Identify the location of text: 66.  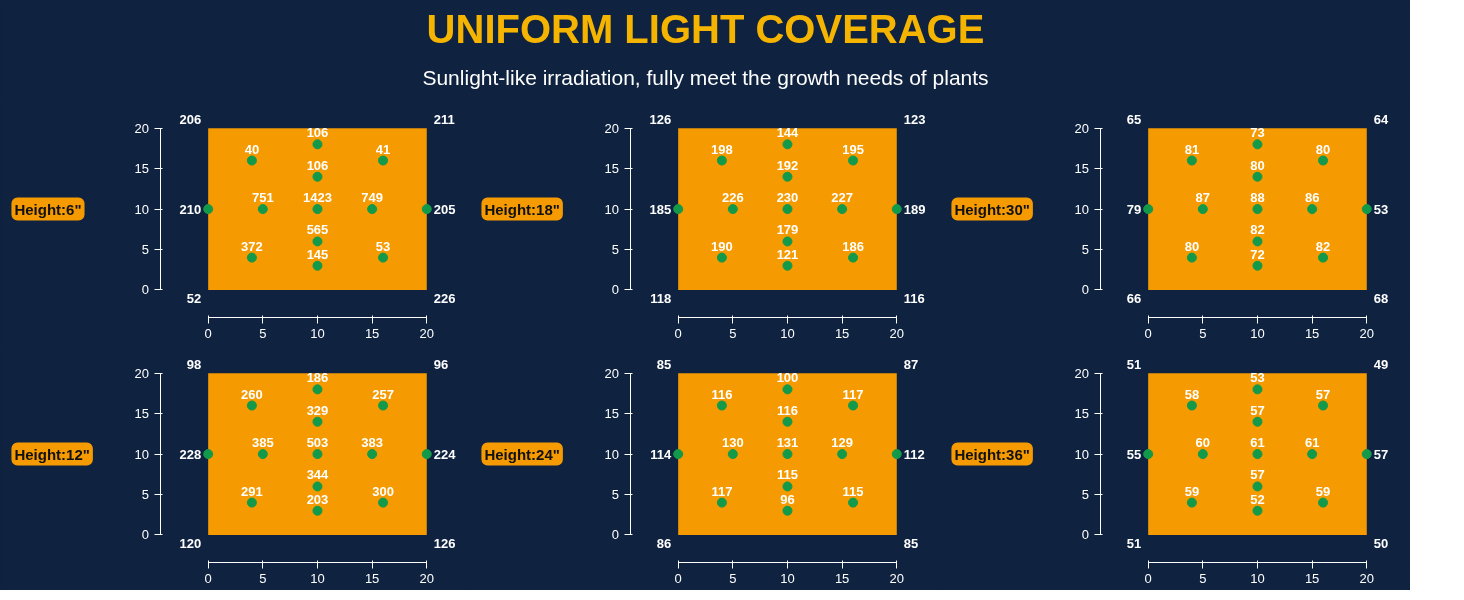
(1134, 298).